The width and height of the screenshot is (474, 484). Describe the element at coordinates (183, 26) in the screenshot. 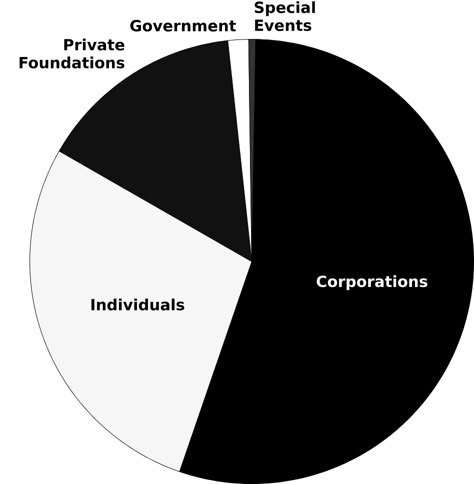

I see `slice-label: Government` at that location.